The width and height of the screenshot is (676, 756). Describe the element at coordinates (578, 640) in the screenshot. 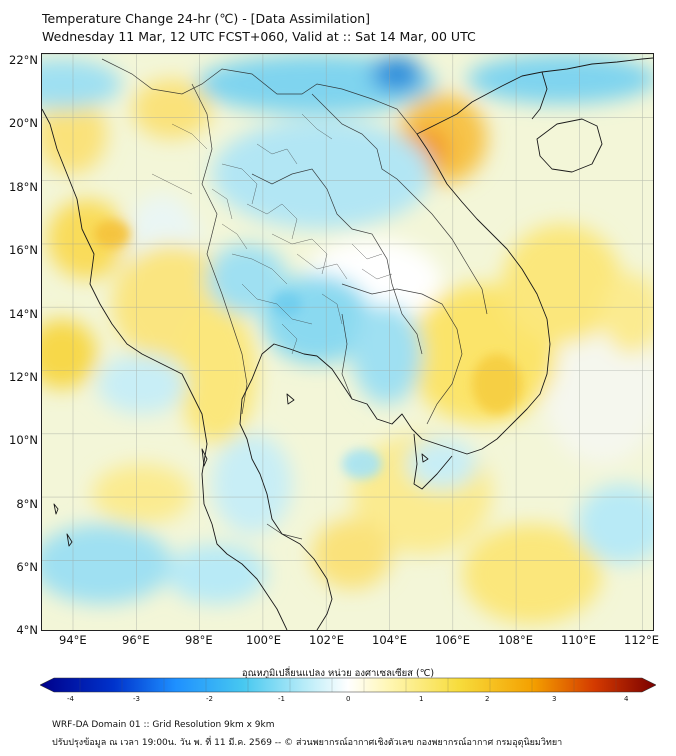

I see `lon-label: 110°E` at that location.